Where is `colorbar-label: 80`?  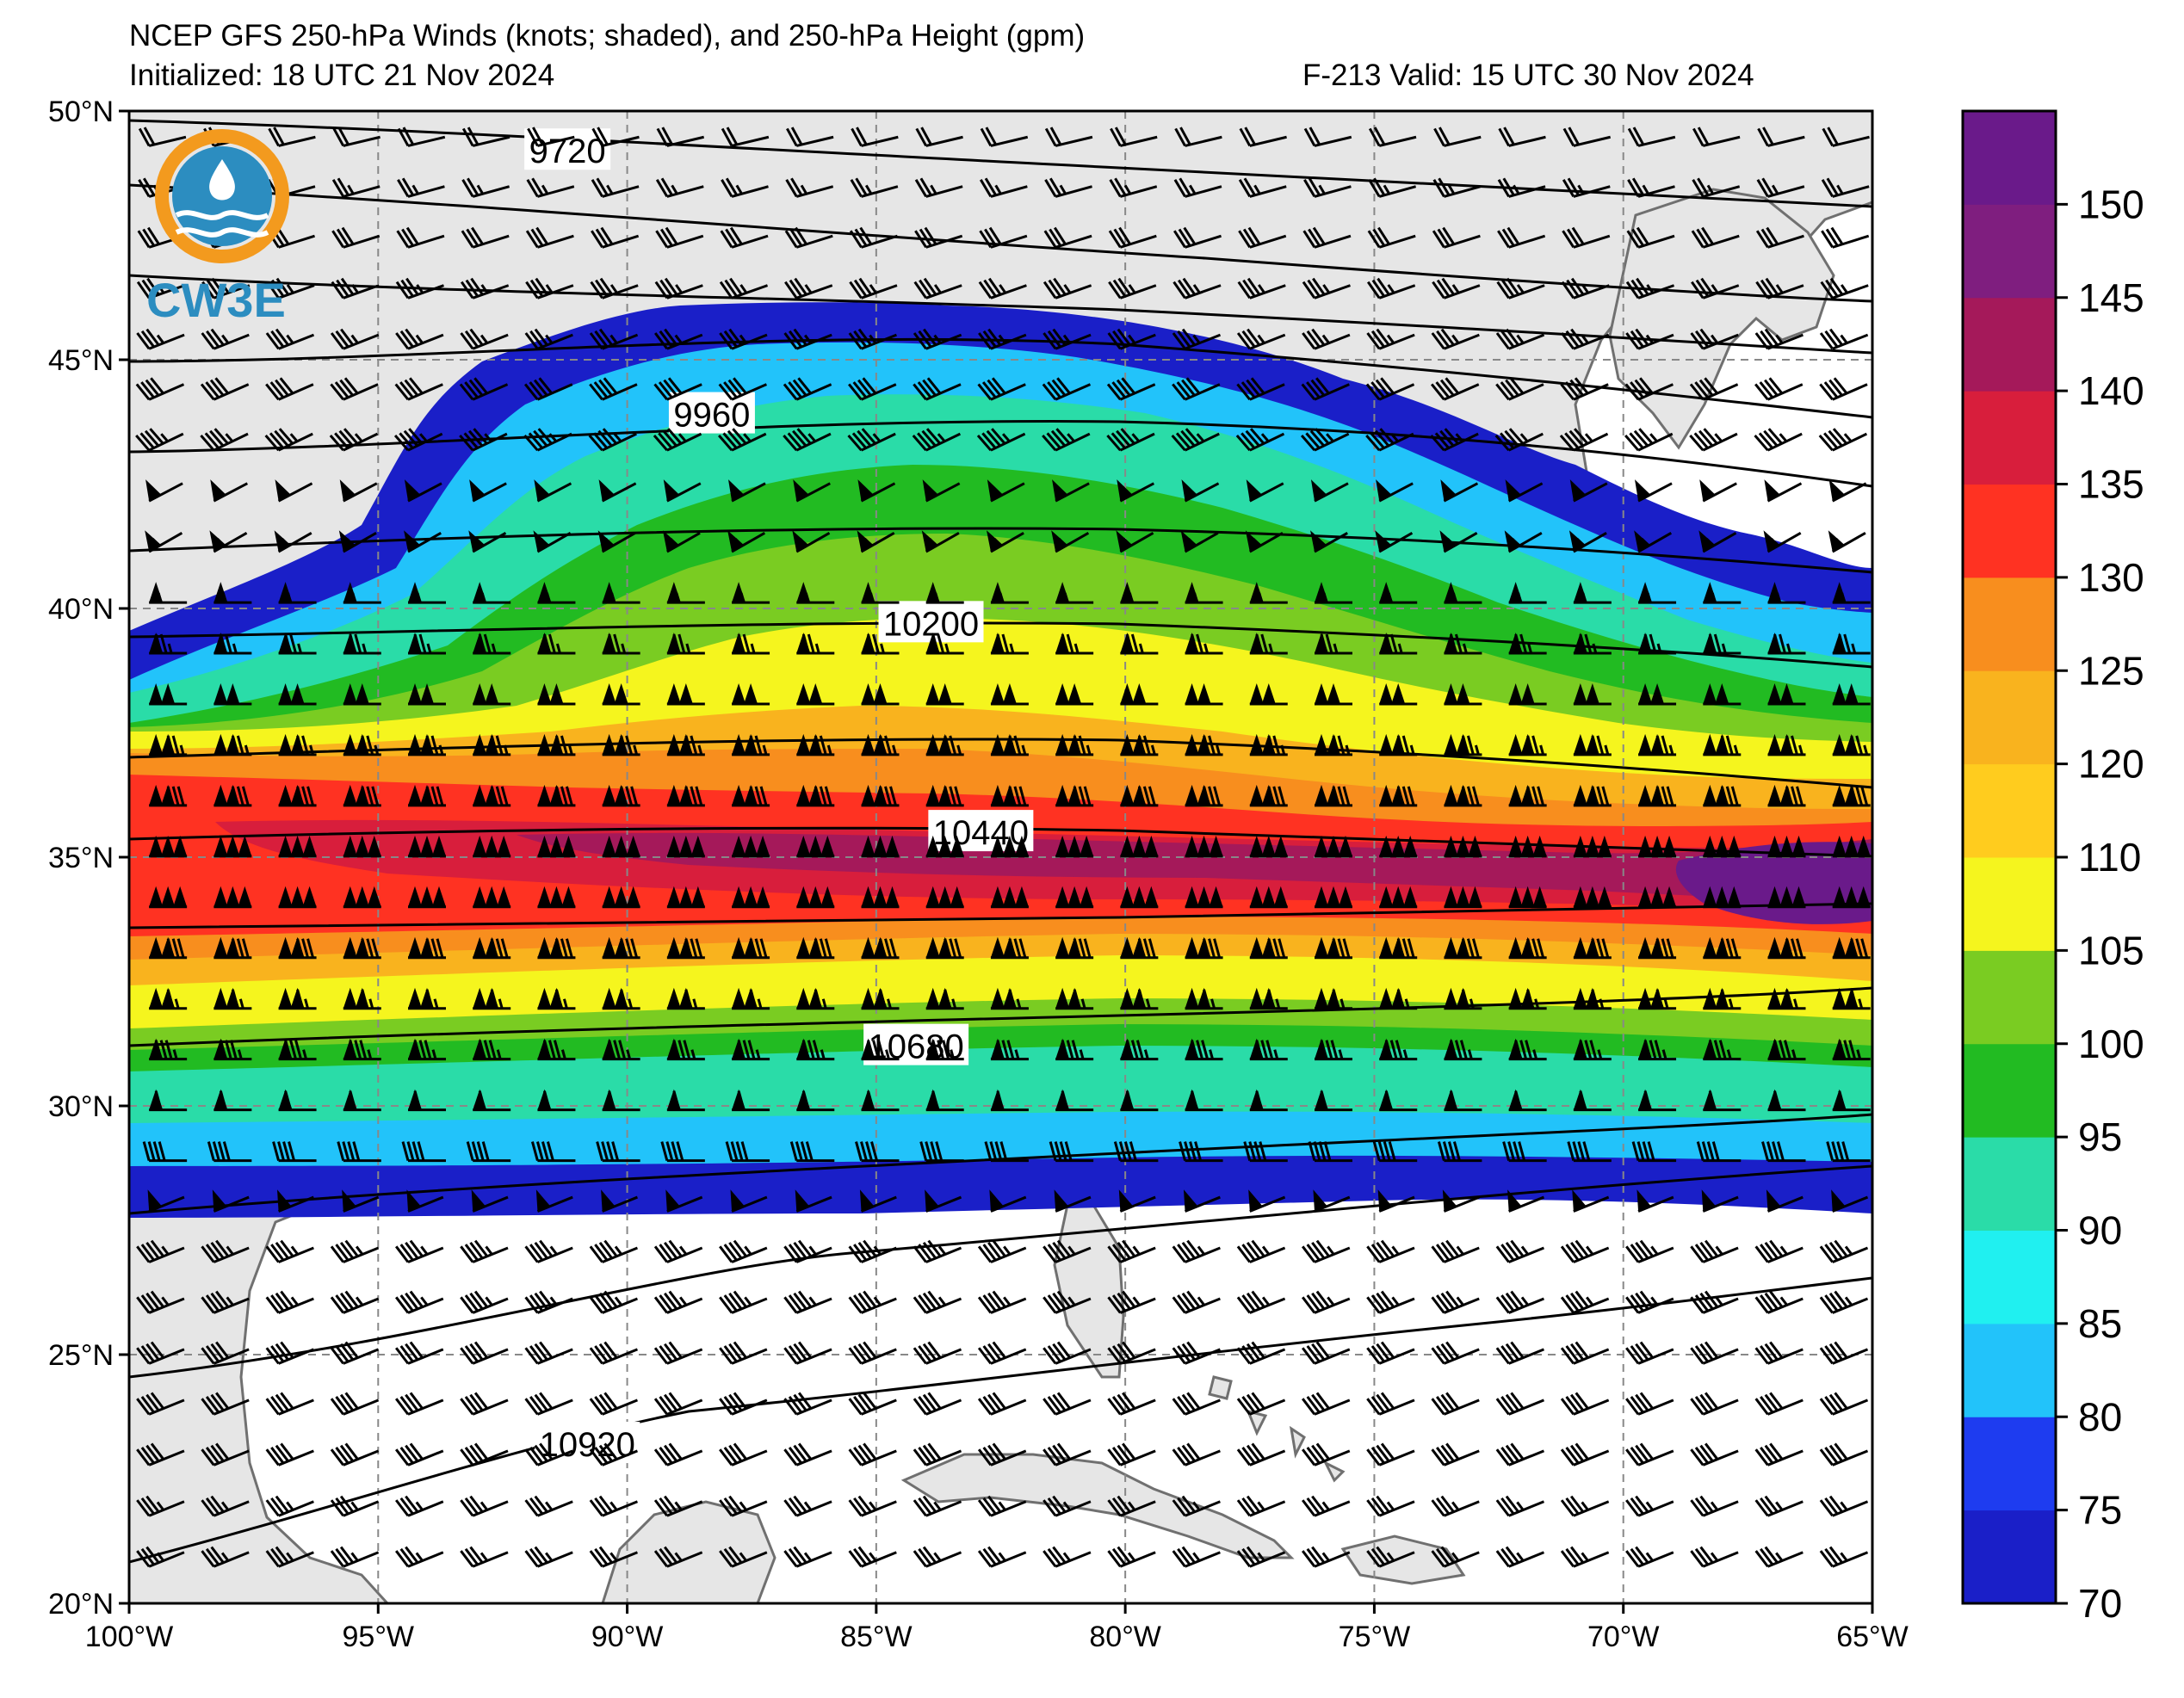 colorbar-label: 80 is located at coordinates (2100, 1417).